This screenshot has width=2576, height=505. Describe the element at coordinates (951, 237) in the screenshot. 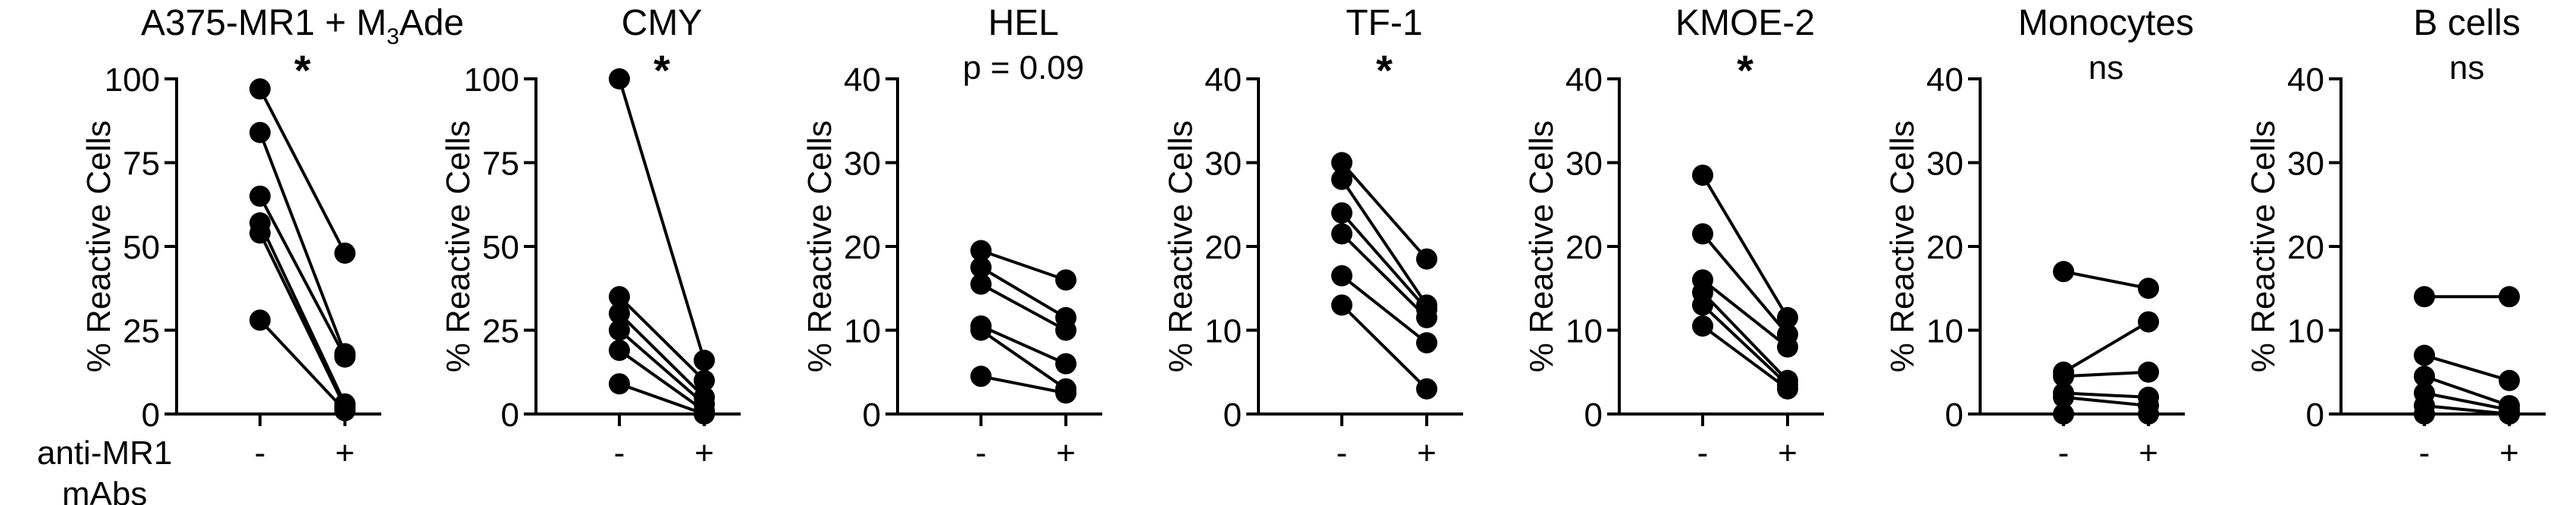

I see `panel-2: 0 10 20 30 40 - + % Reactive Cells HEL p = 0.09` at that location.